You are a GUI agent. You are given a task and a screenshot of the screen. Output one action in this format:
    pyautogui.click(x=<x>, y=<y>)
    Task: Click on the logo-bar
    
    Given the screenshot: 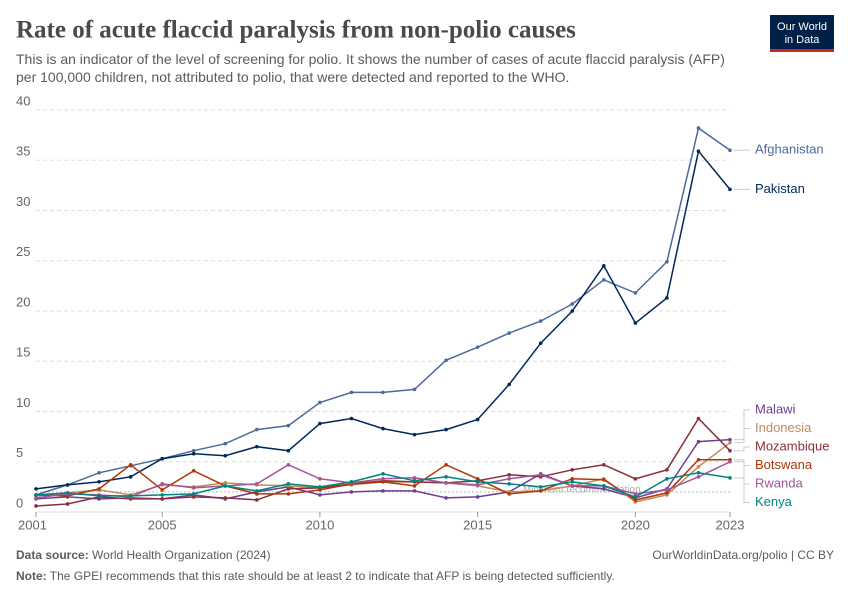 What is the action you would take?
    pyautogui.click(x=802, y=50)
    